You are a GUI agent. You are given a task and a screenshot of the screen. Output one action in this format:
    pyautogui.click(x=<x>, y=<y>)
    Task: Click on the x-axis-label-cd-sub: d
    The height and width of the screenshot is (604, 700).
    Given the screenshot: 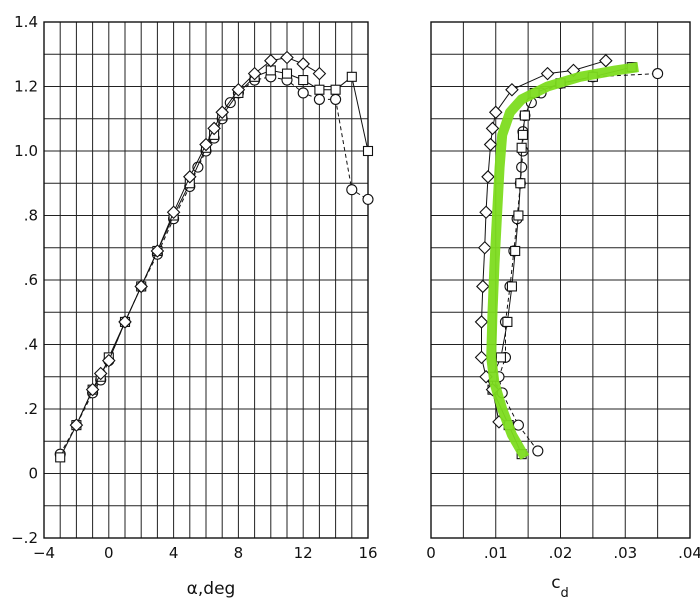 What is the action you would take?
    pyautogui.click(x=565, y=593)
    